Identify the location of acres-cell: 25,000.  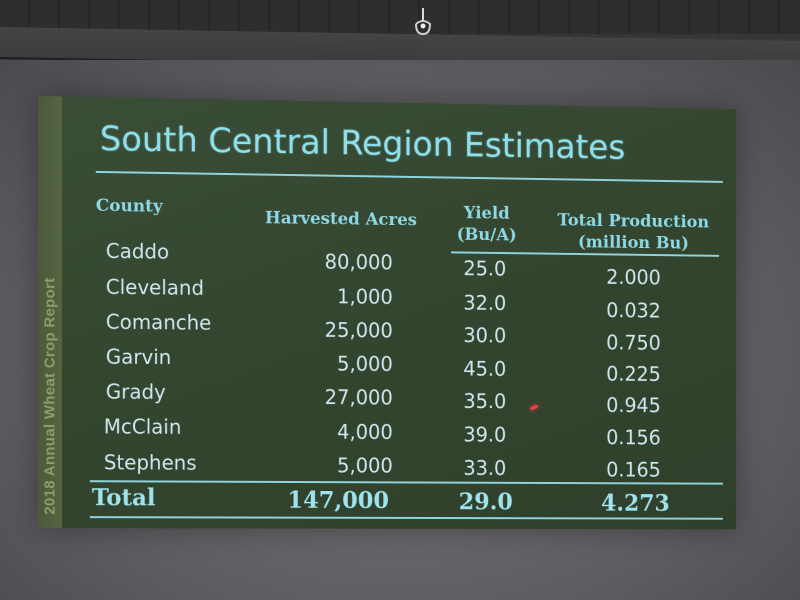
(338, 330).